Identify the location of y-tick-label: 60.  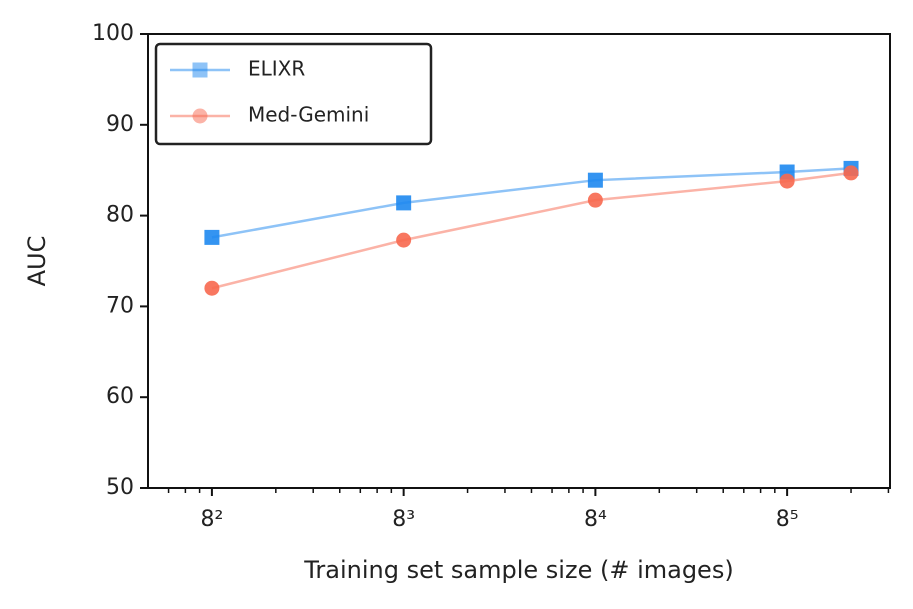
(120, 396).